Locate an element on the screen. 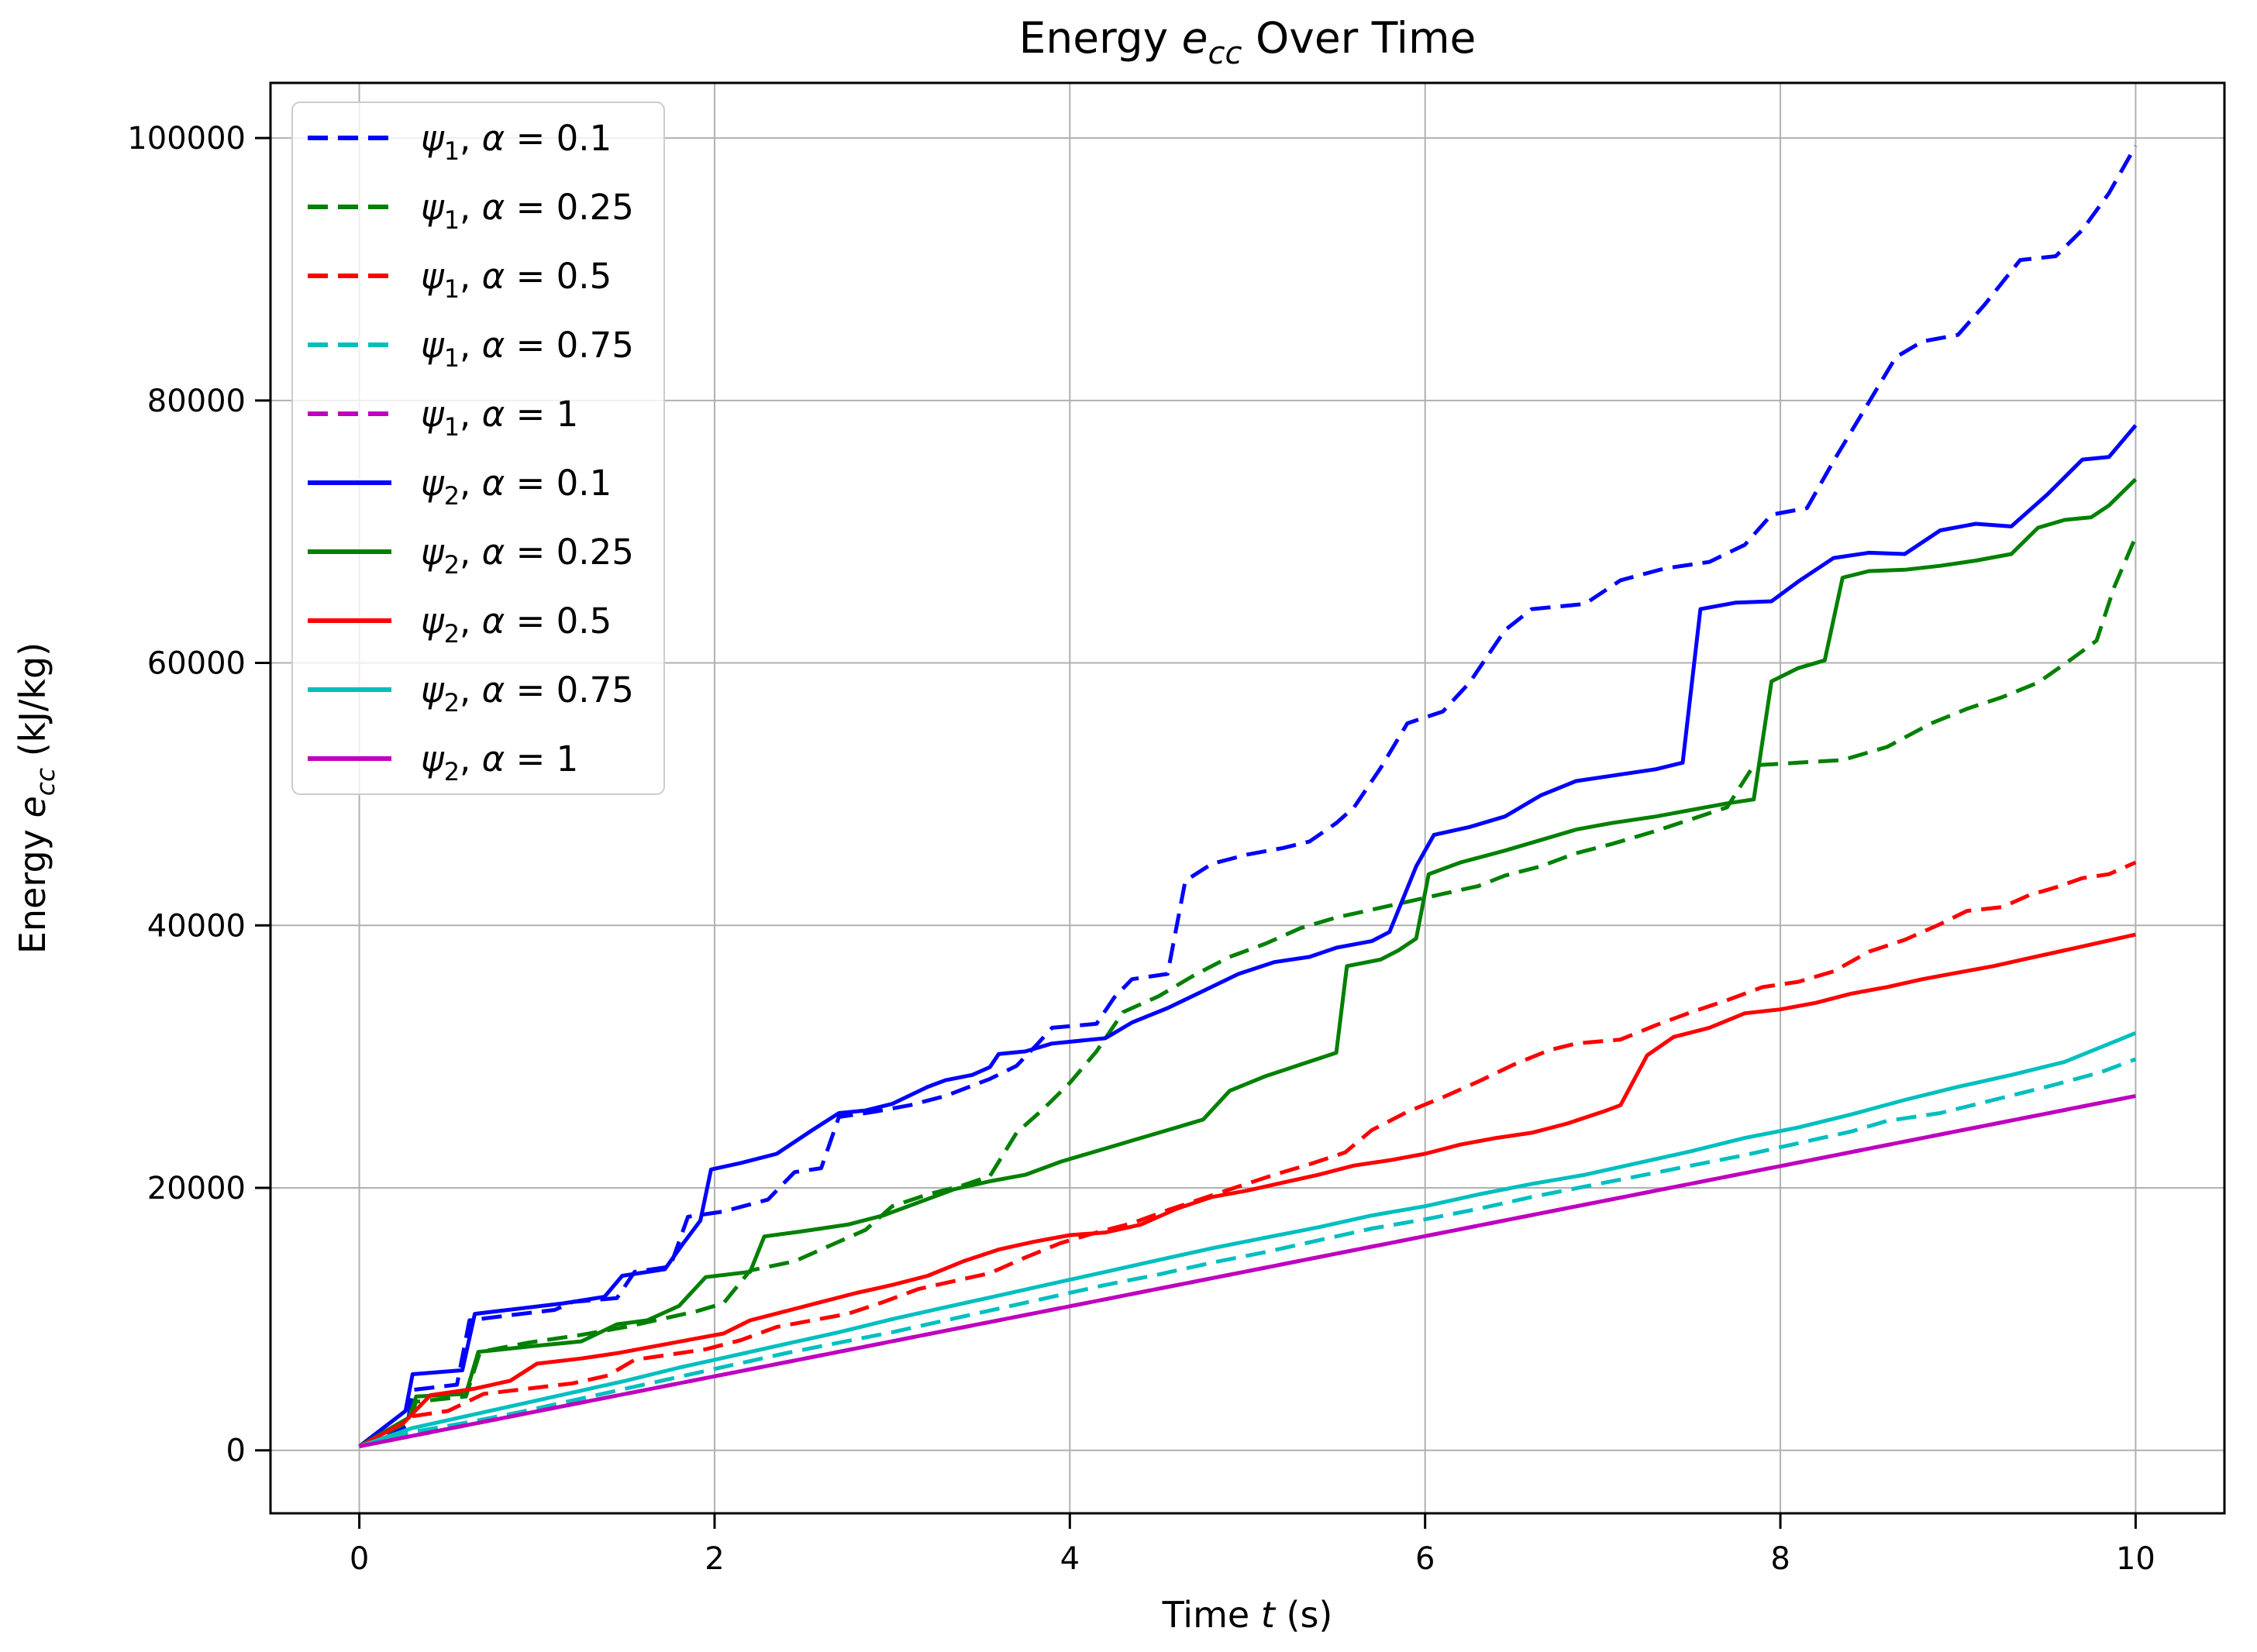  legend-label-psi1-alpha-1-part: α is located at coordinates (494, 414).